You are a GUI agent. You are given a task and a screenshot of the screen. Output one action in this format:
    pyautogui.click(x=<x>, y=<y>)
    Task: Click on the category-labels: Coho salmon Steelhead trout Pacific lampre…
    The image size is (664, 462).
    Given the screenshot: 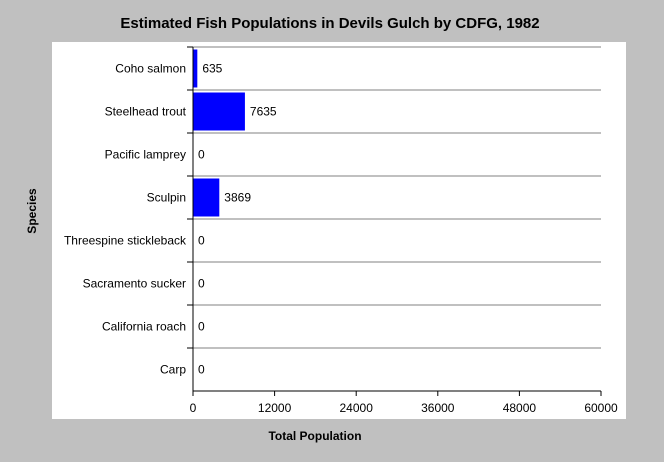 What is the action you would take?
    pyautogui.click(x=125, y=219)
    